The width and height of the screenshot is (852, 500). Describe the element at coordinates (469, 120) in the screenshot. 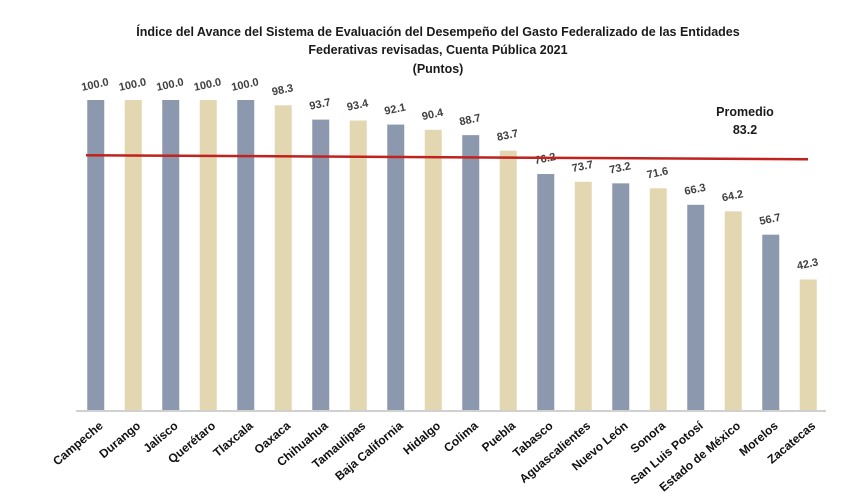

I see `value-label: 88.7` at that location.